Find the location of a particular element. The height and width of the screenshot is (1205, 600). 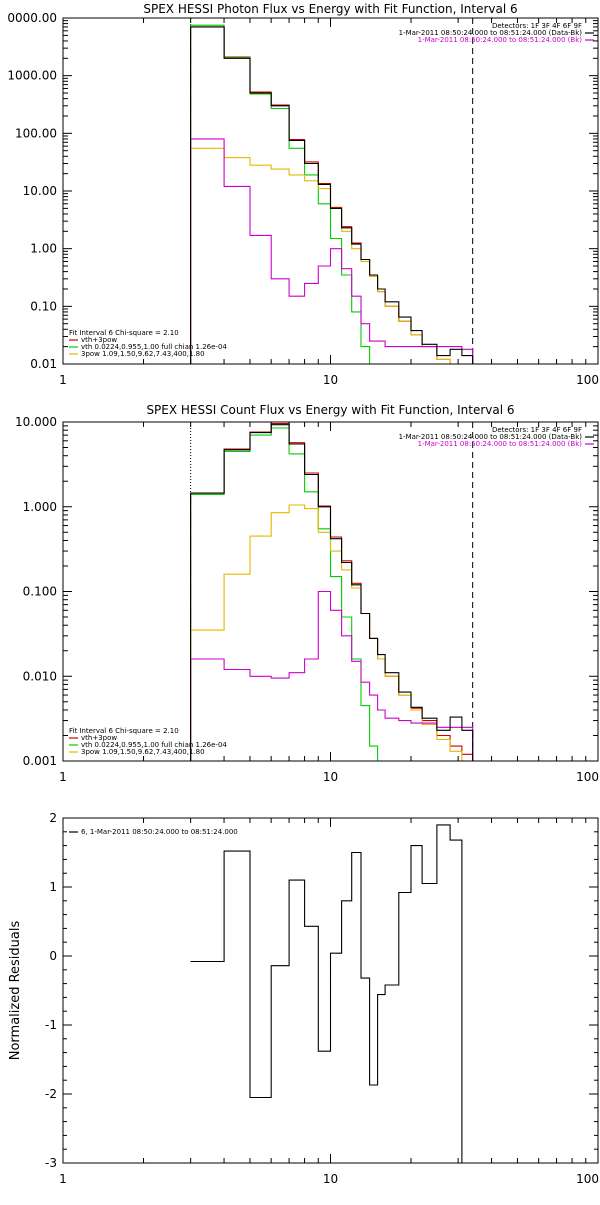

y-tick-label: -3 is located at coordinates (51, 1163).